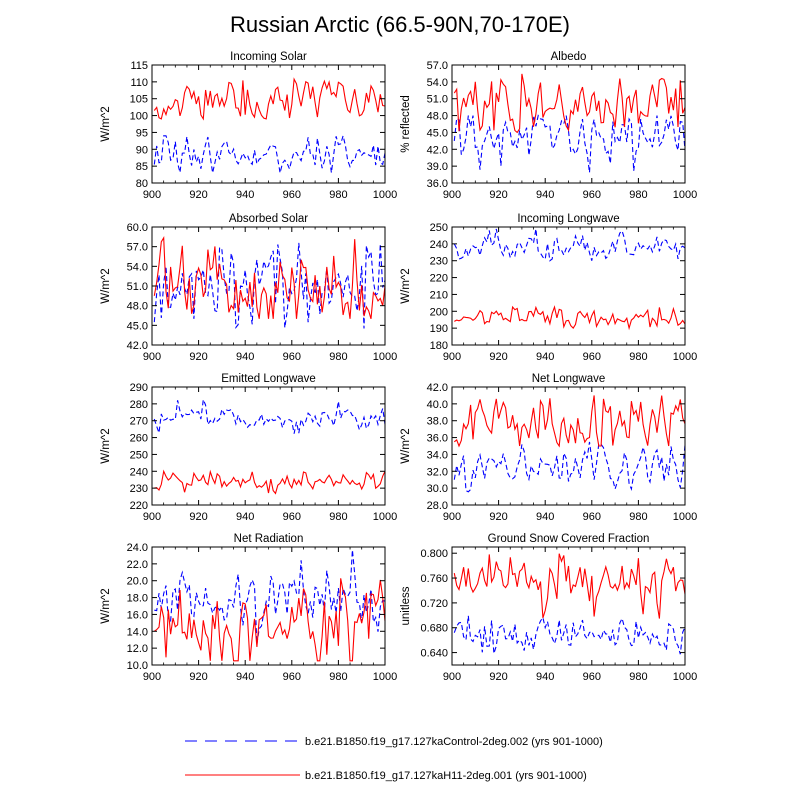 This screenshot has width=800, height=800. What do you see at coordinates (437, 472) in the screenshot?
I see `y-tick-label: 32.0` at bounding box center [437, 472].